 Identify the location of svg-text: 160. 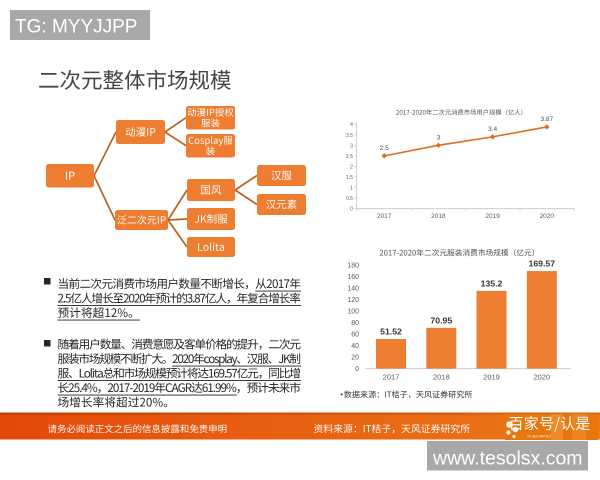
(353, 277).